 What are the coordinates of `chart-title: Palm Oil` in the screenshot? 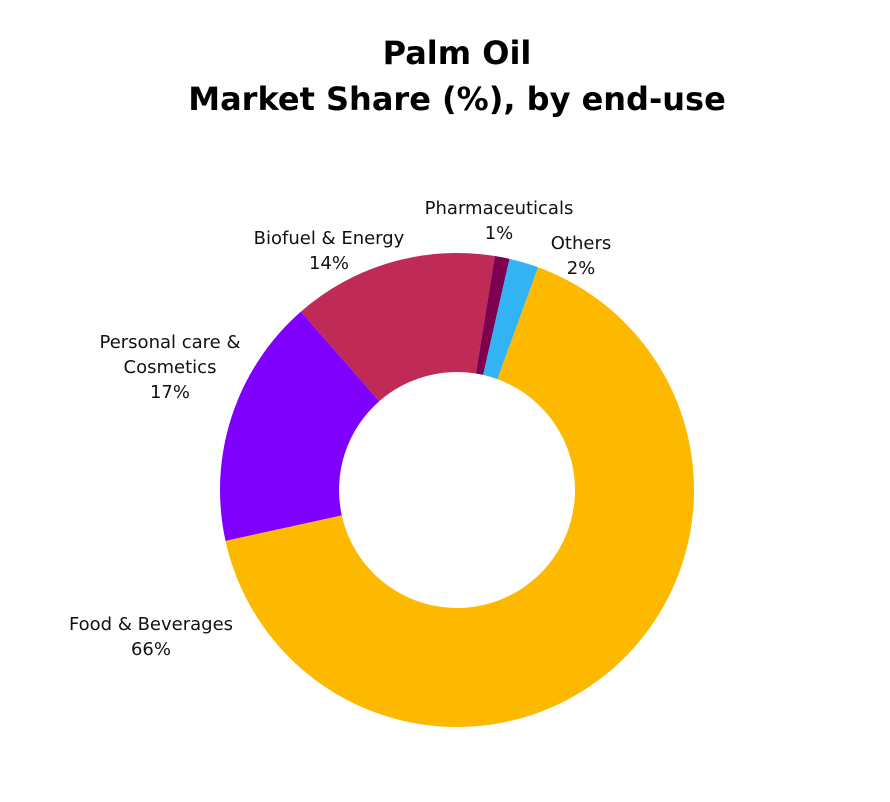 It's located at (457, 53).